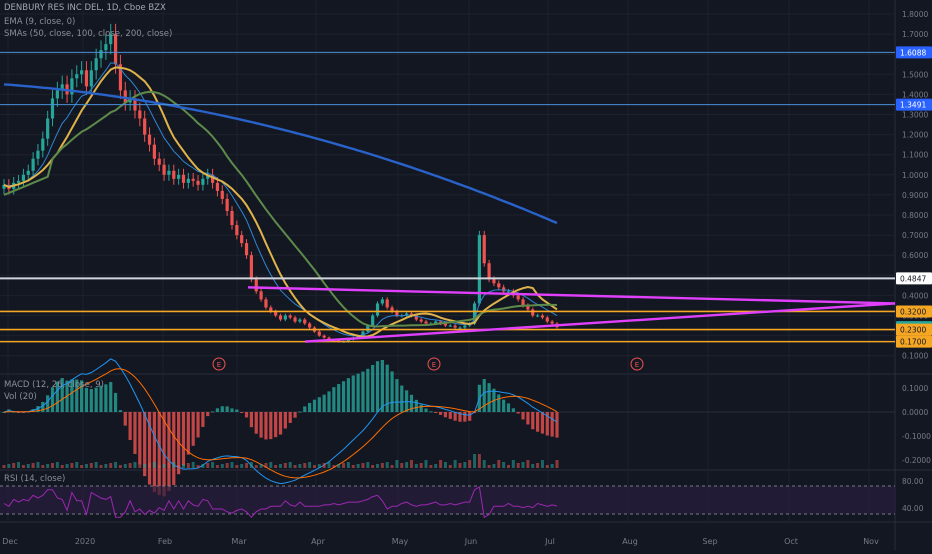  What do you see at coordinates (915, 215) in the screenshot?
I see `price-tick-label: 0.8000` at bounding box center [915, 215].